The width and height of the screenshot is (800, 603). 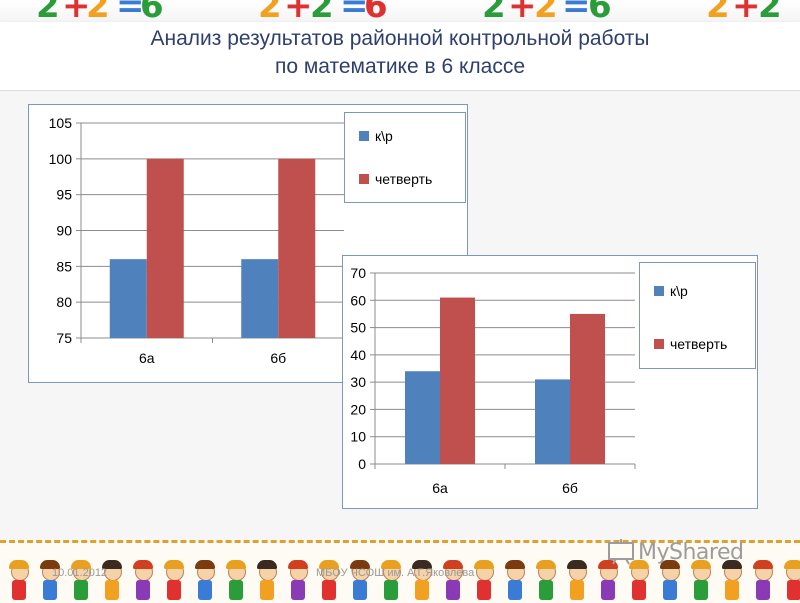 I want to click on title-line-2: по математике в 6 классе, so click(x=400, y=66).